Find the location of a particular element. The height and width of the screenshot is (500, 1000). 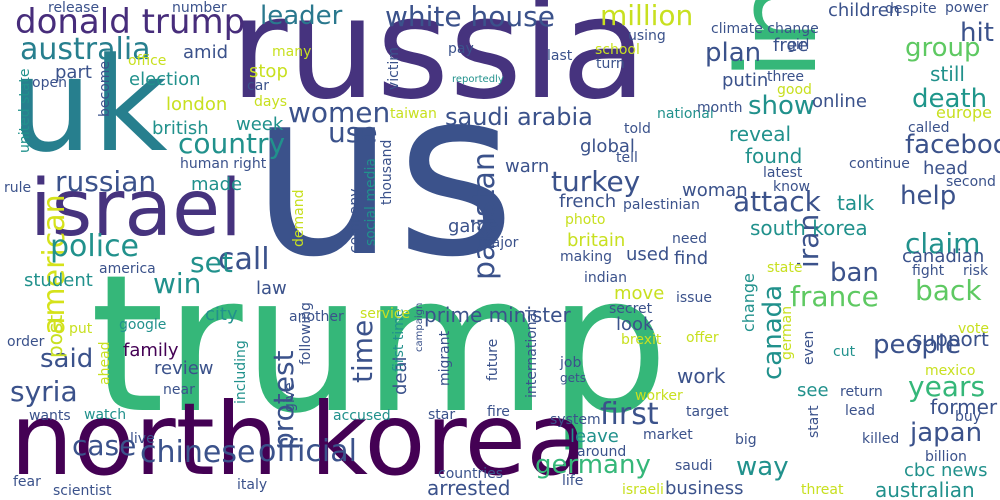

word-israeli: israeli is located at coordinates (643, 490).